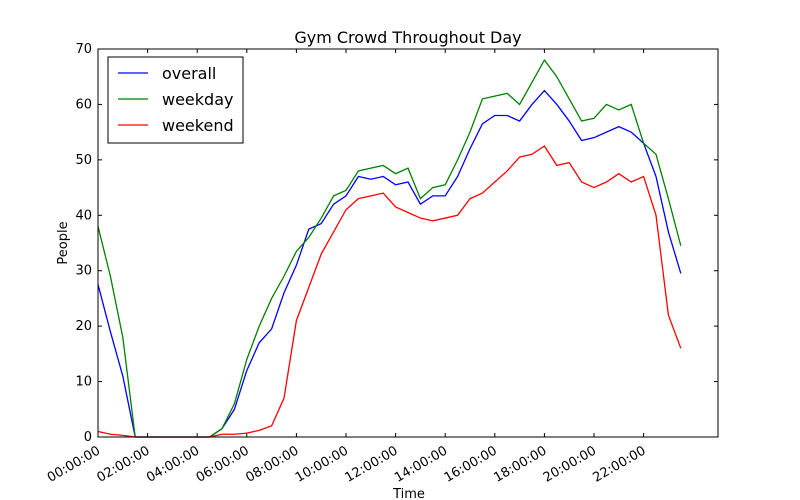 Image resolution: width=800 pixels, height=500 pixels. I want to click on legend-label: weekday, so click(197, 99).